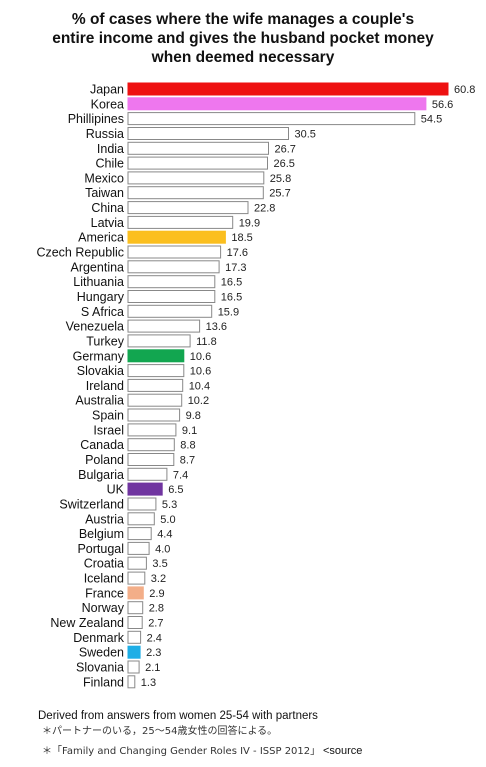 The width and height of the screenshot is (486, 767). Describe the element at coordinates (285, 149) in the screenshot. I see `value-label: 26.7` at that location.